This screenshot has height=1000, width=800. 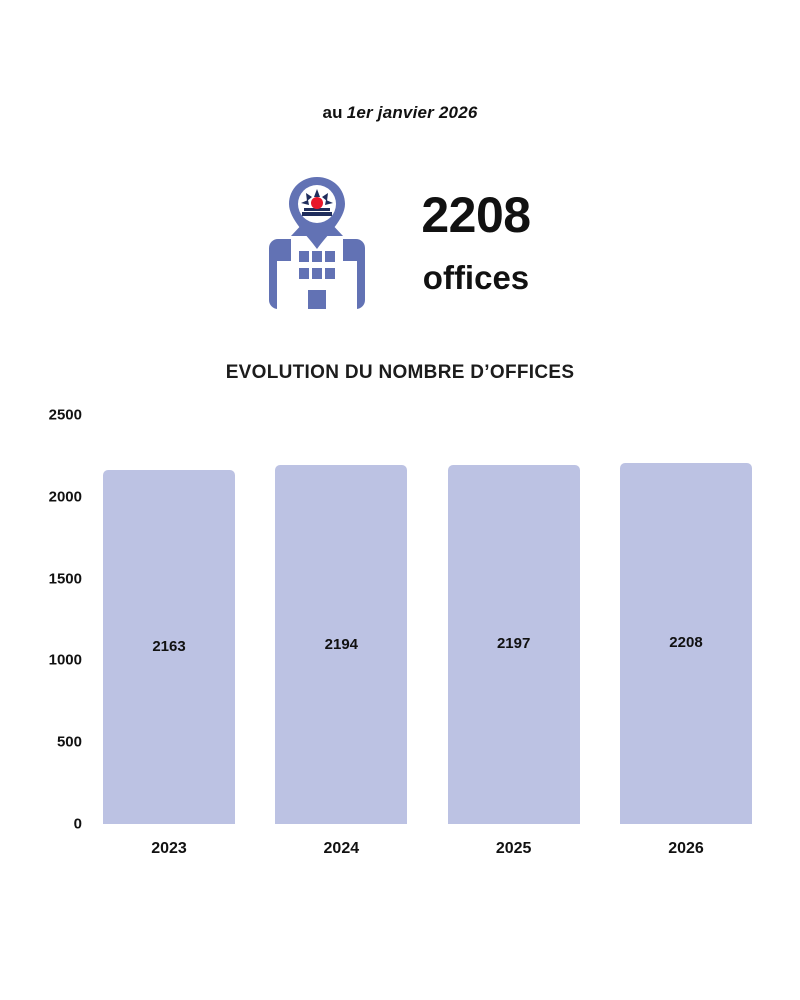 I want to click on bar-value-label: 2194, so click(x=341, y=644).